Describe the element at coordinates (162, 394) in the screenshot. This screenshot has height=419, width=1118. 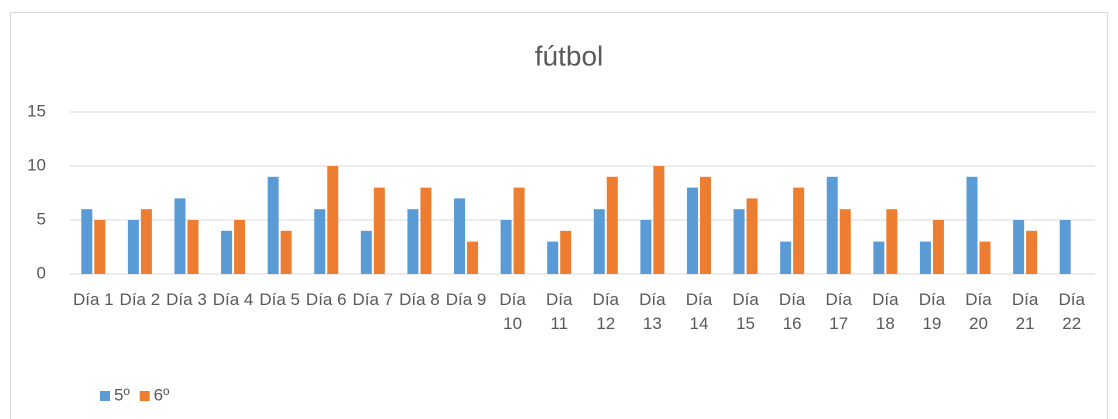
I see `legend-label: 6º` at that location.